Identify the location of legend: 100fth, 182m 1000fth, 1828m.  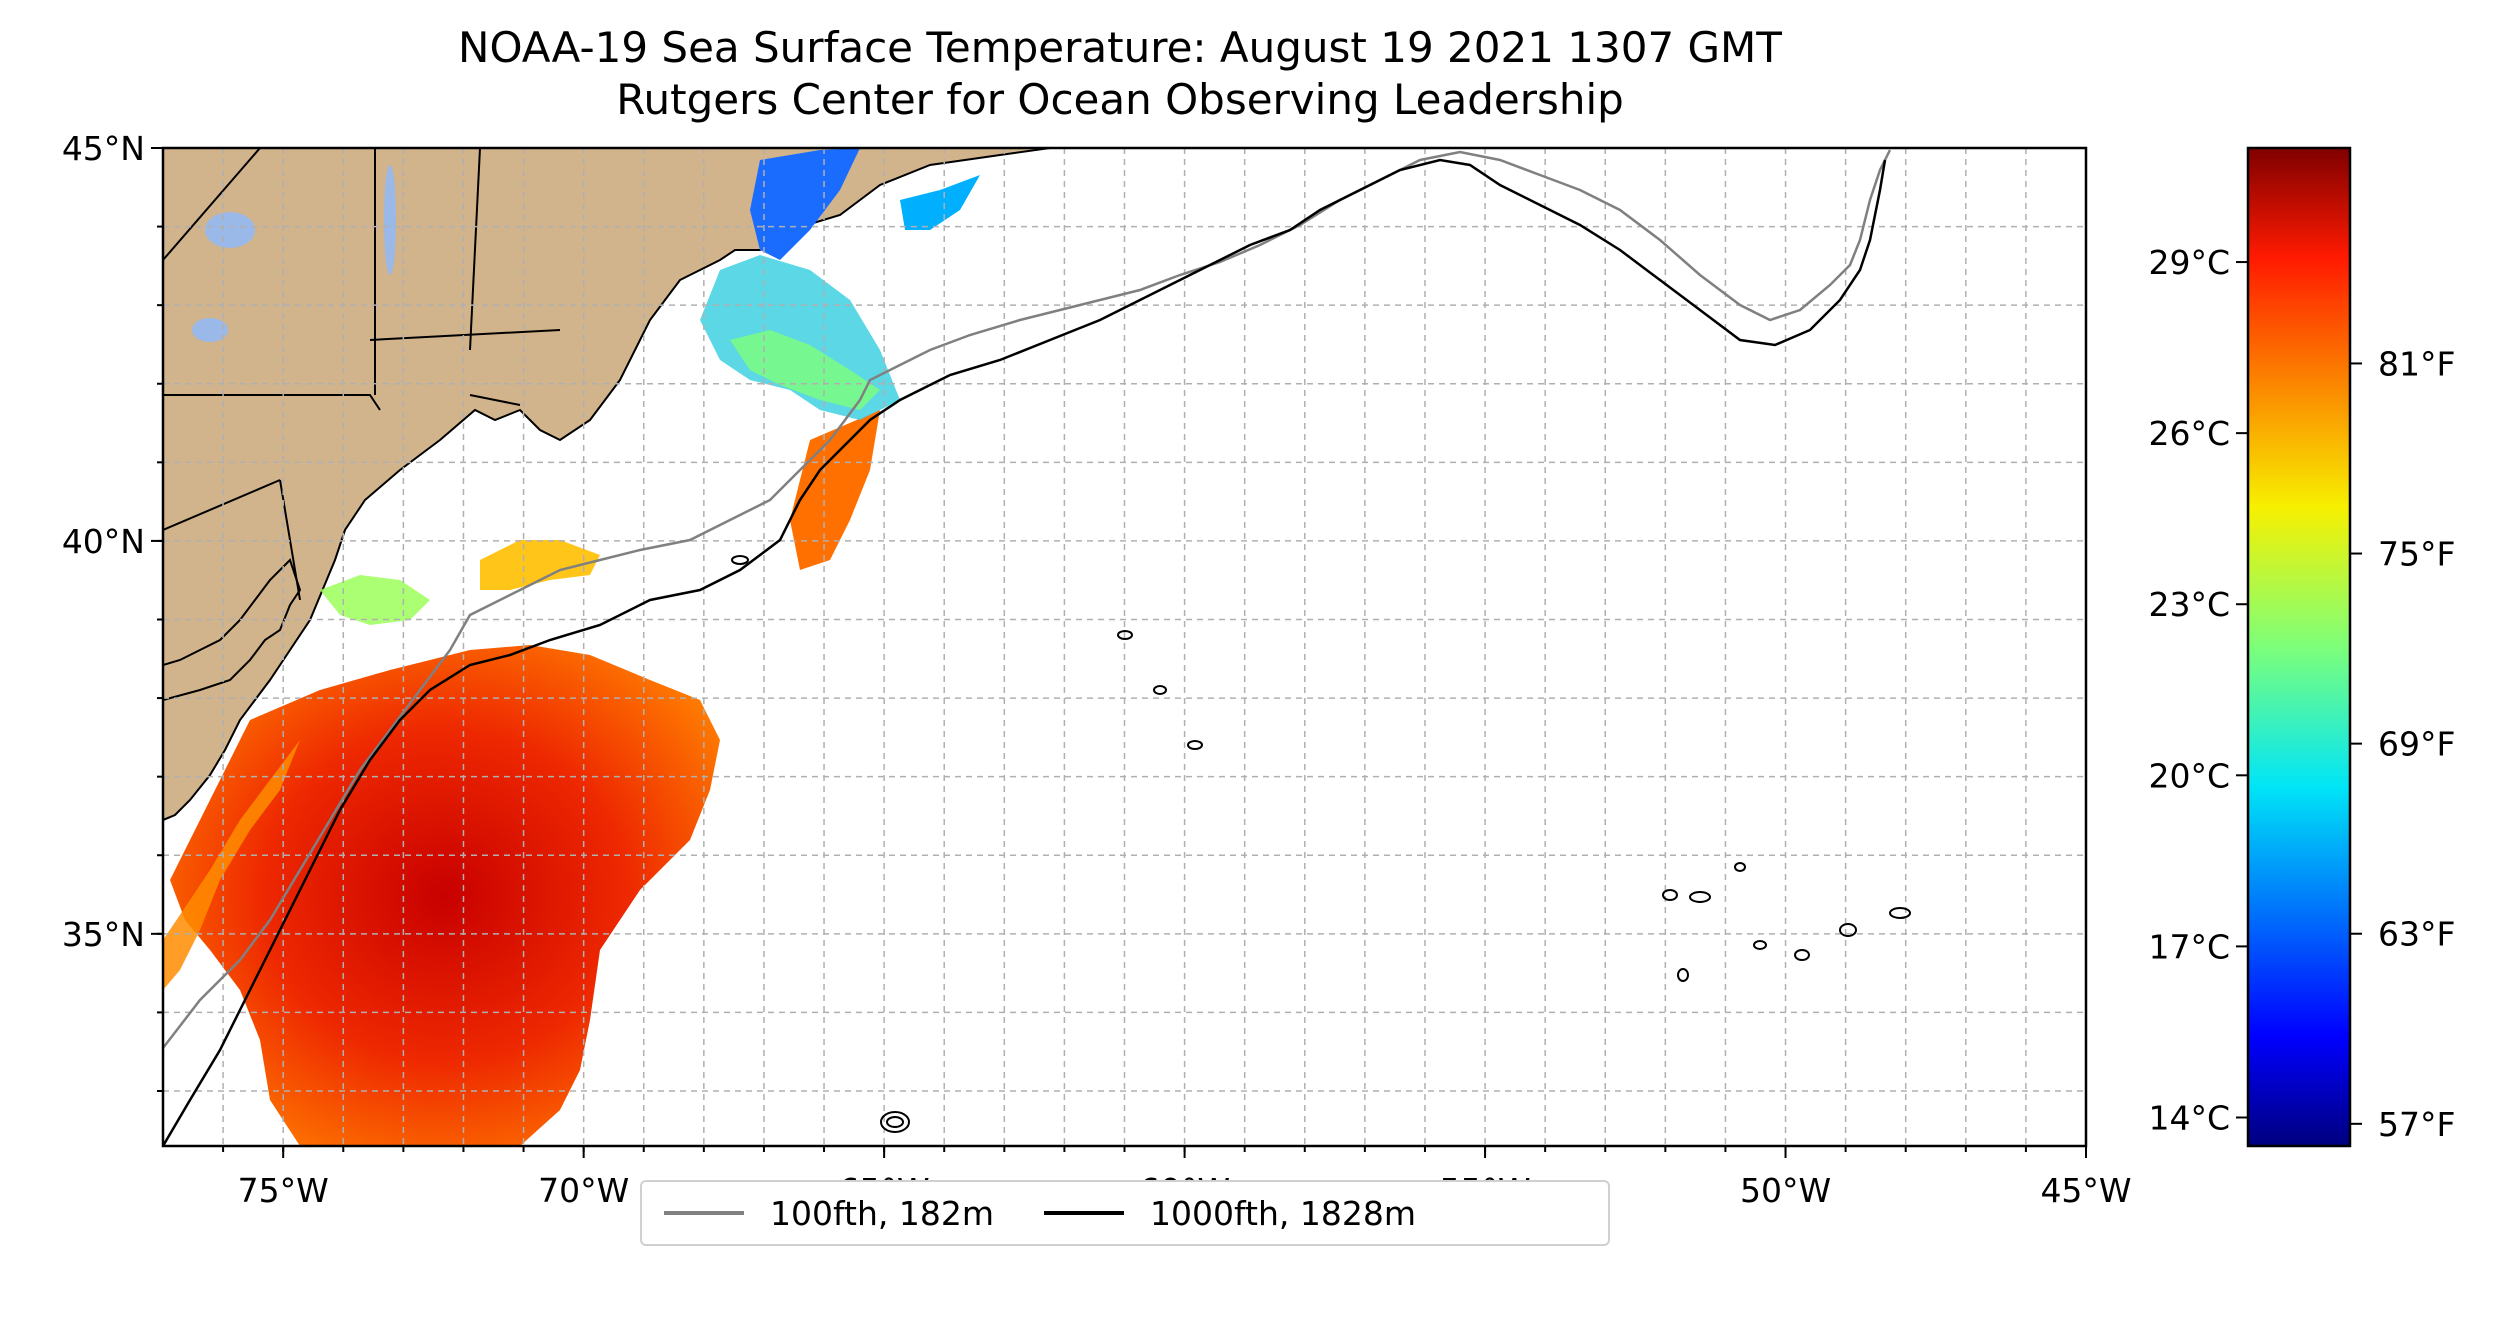
(1125, 1213).